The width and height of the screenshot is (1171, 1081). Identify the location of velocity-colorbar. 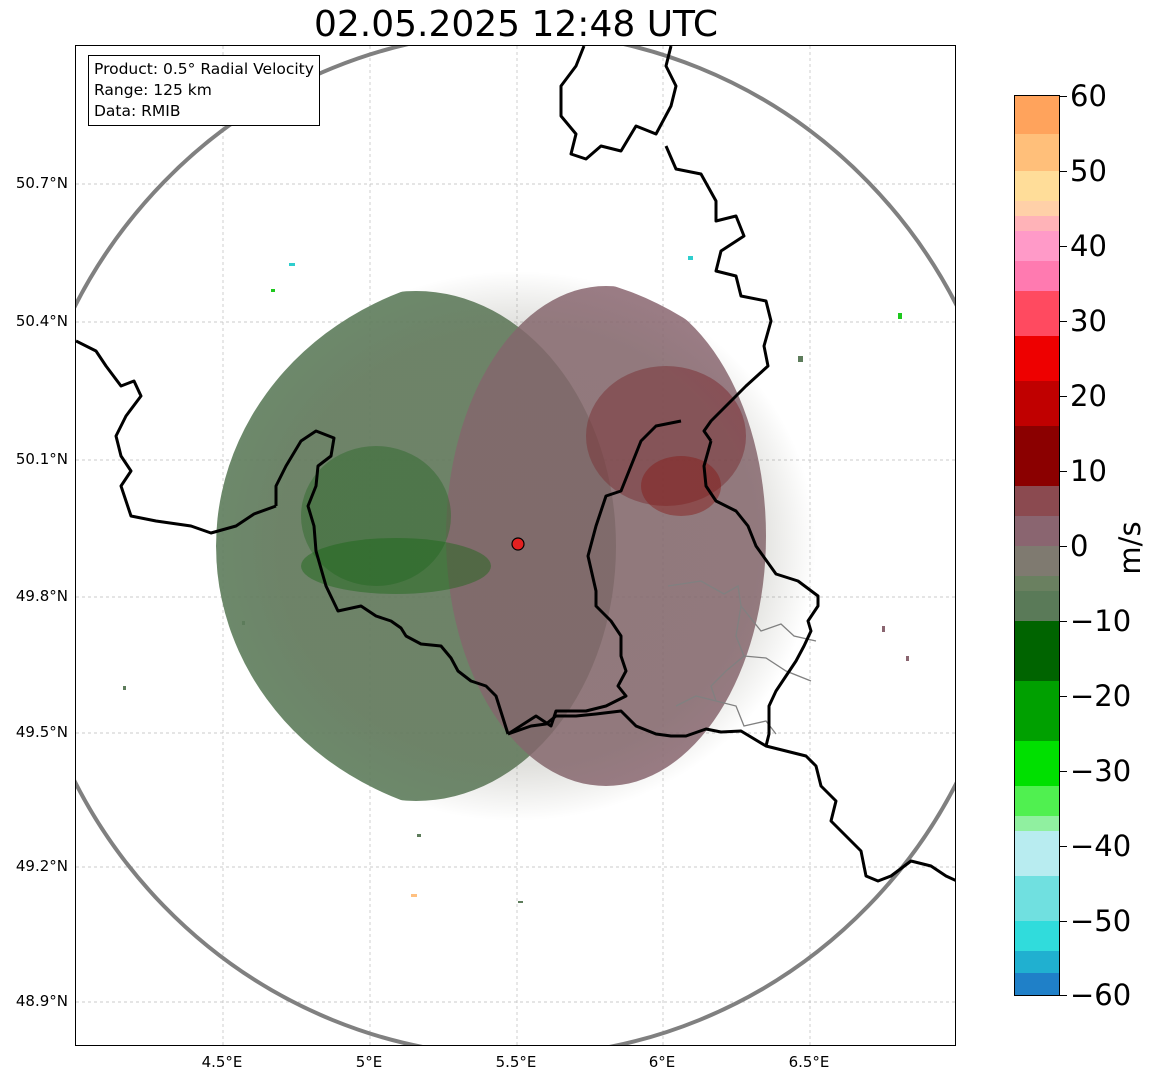
(1037, 545).